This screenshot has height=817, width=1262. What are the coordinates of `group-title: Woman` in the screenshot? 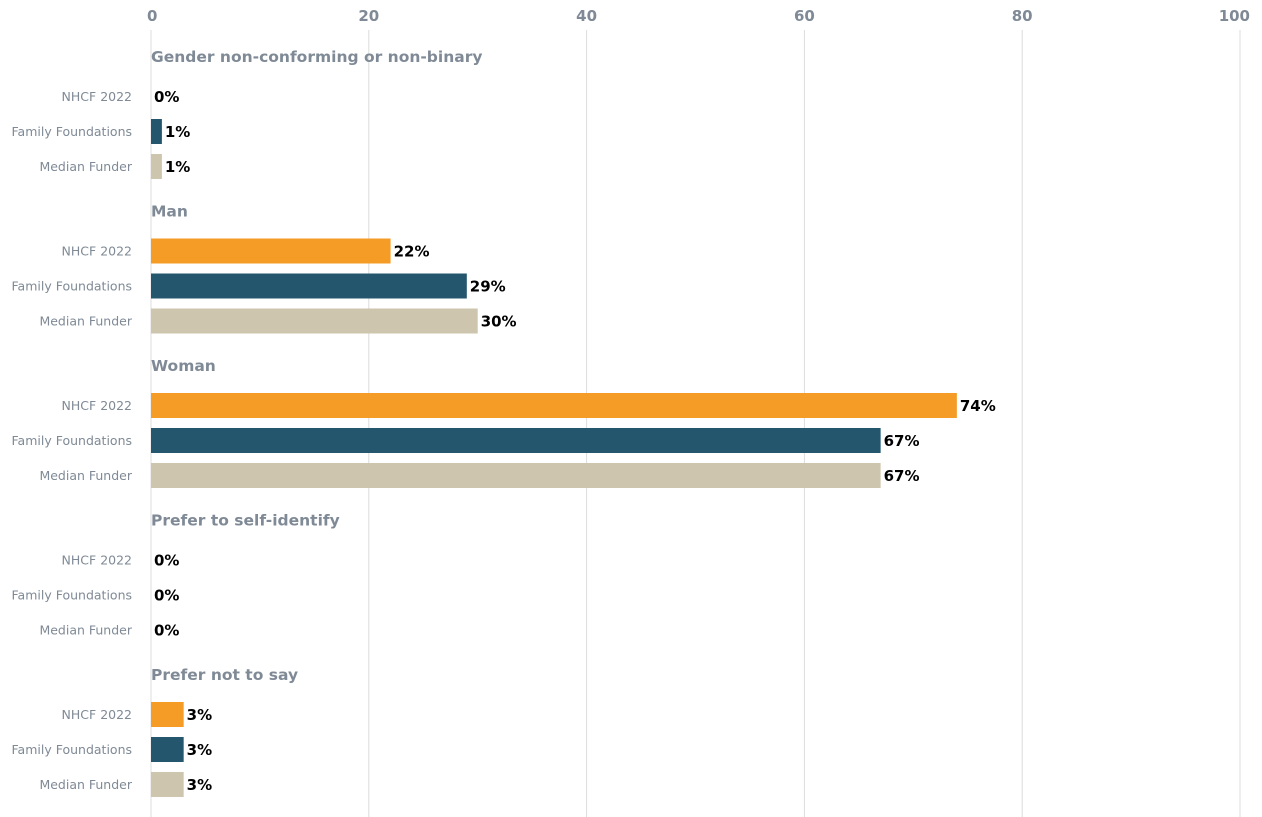 It's located at (183, 366).